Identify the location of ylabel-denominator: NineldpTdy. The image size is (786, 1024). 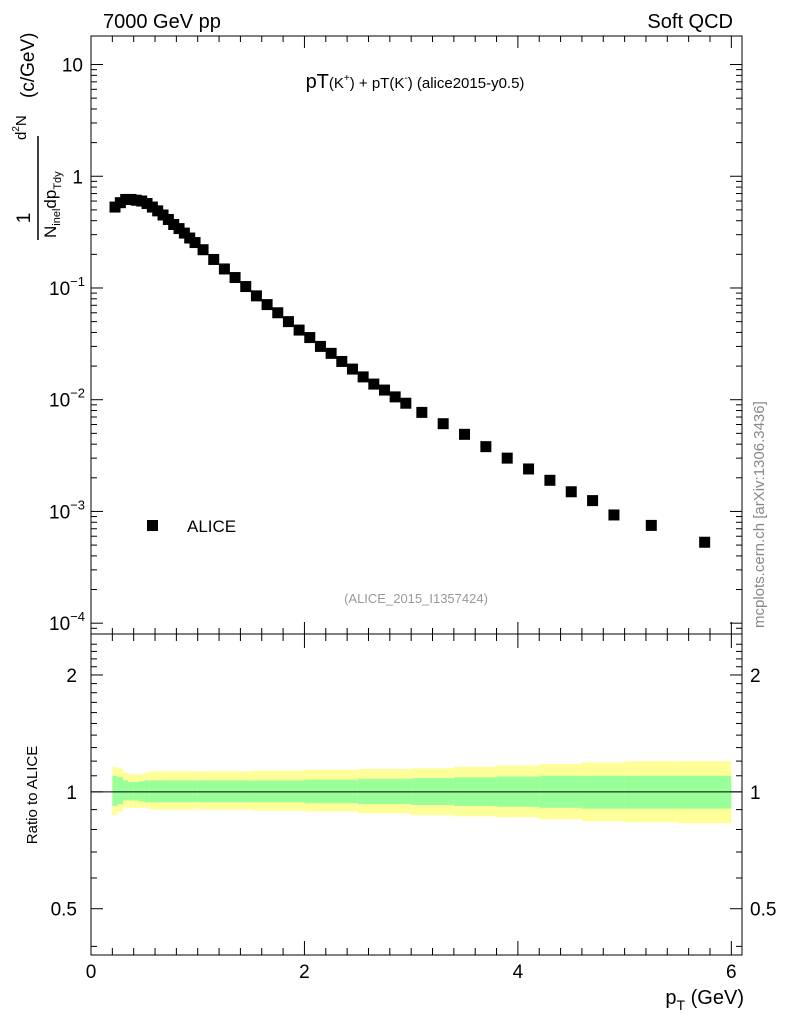
(52, 204).